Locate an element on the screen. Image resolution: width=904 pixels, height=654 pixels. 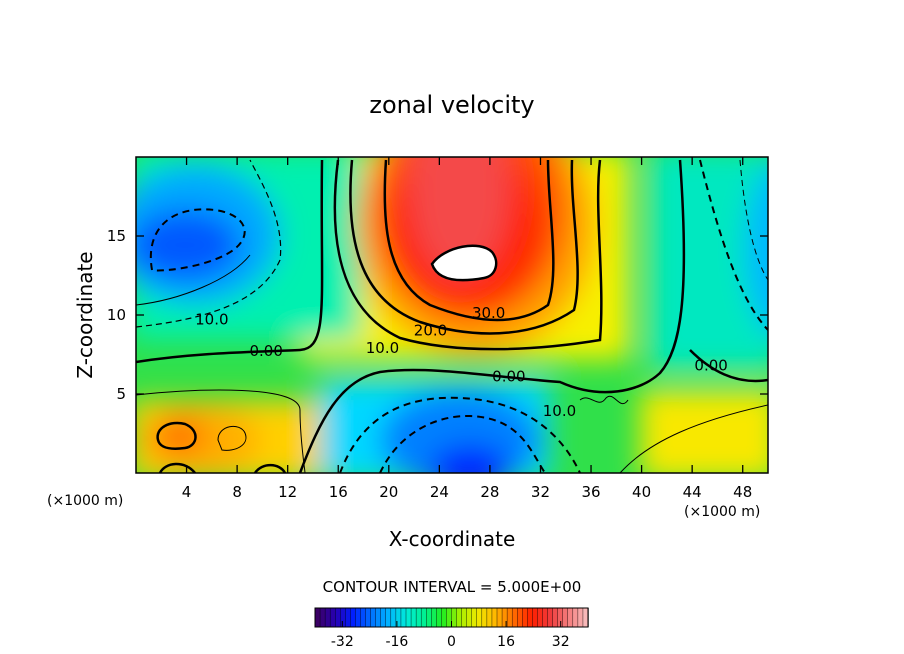
colorbar-tick-label: 32 is located at coordinates (561, 642).